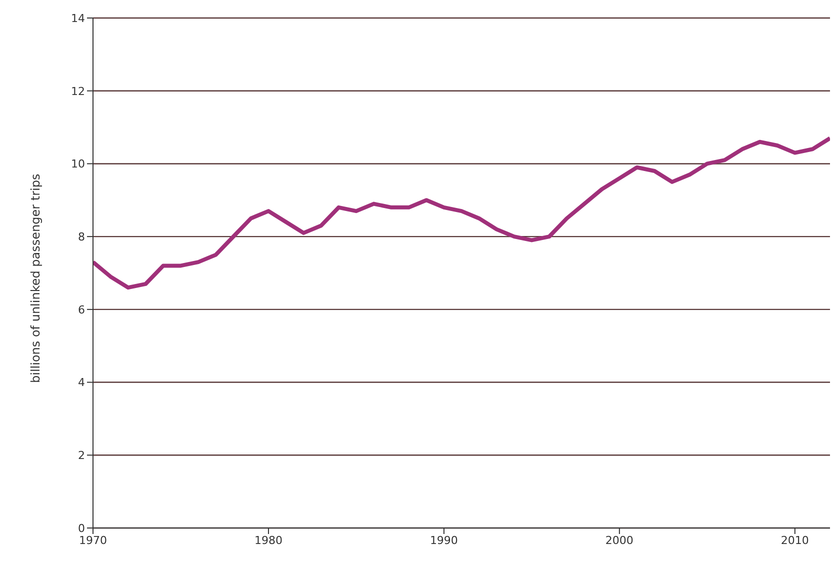  Describe the element at coordinates (444, 540) in the screenshot. I see `x-tick-label: 1990` at that location.